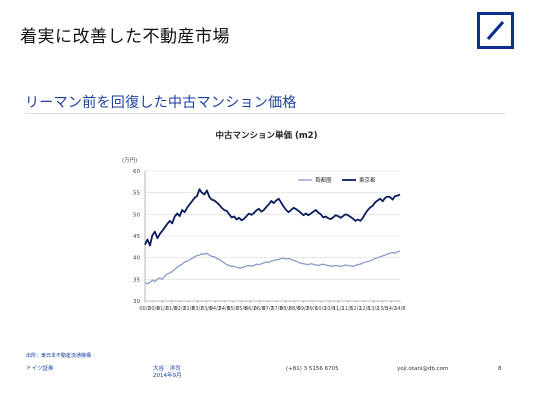 Image resolution: width=533 pixels, height=401 pixels. What do you see at coordinates (136, 194) in the screenshot?
I see `y-tick-label: 55` at bounding box center [136, 194].